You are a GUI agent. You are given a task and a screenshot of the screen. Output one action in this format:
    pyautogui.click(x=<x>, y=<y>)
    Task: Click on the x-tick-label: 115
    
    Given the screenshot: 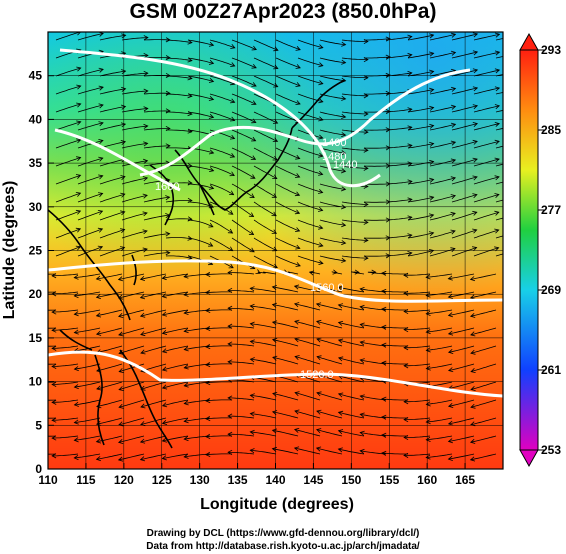 What is the action you would take?
    pyautogui.click(x=86, y=480)
    